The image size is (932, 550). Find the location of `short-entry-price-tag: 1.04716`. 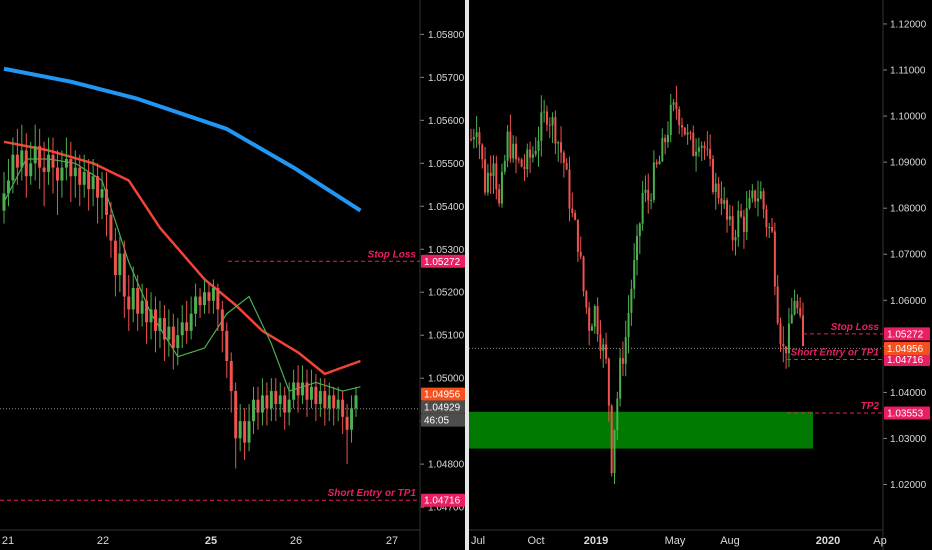

short-entry-price-tag: 1.04716 is located at coordinates (443, 500).